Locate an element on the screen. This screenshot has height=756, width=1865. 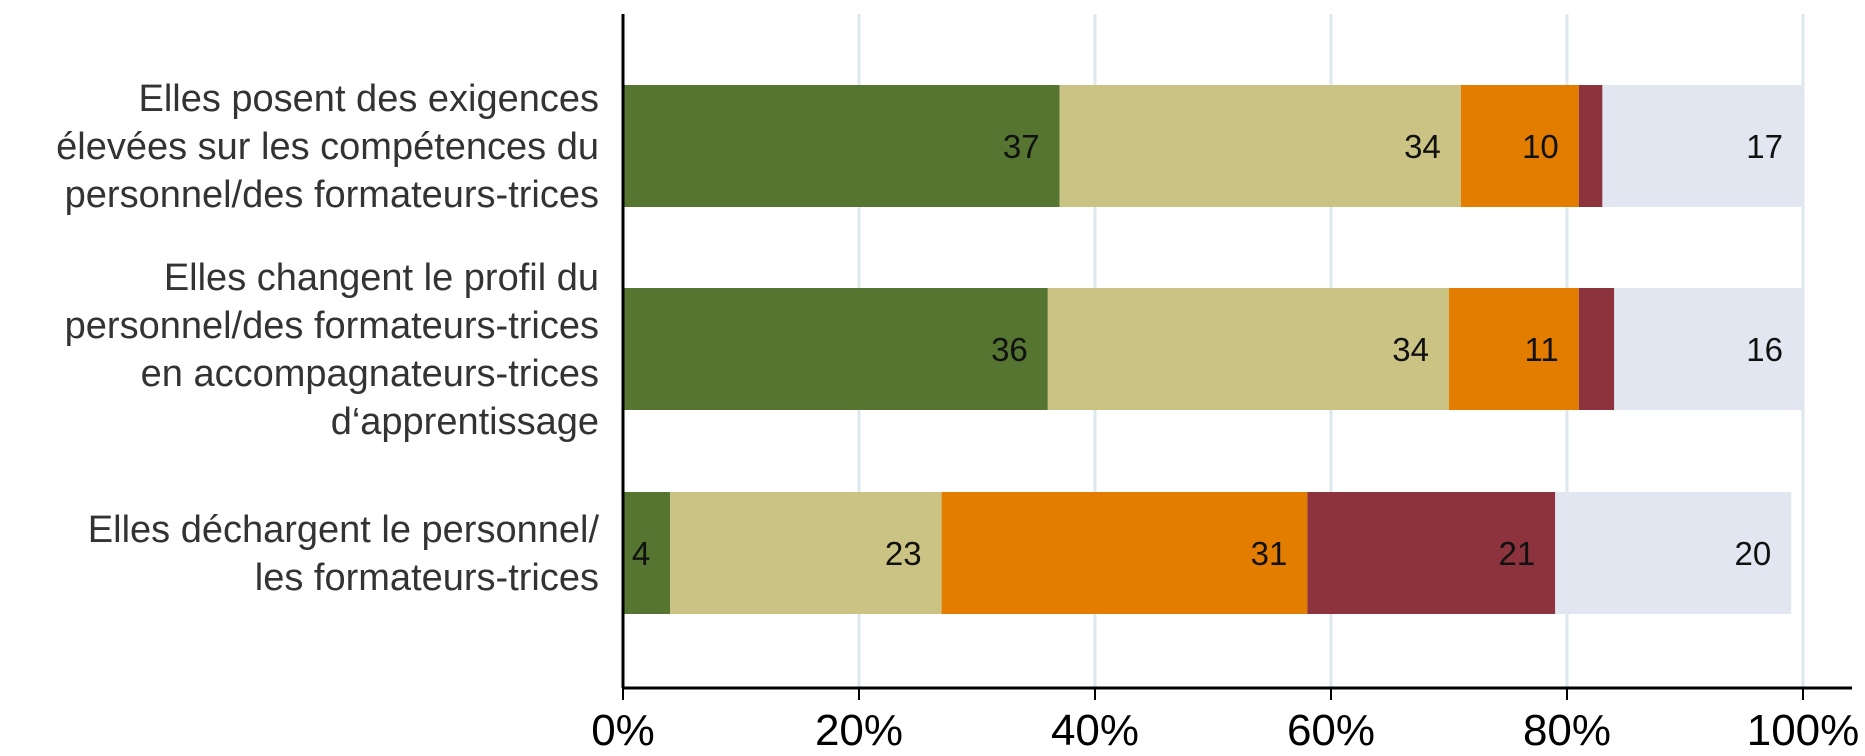
category-label: en accompagnateurs-trices is located at coordinates (370, 374).